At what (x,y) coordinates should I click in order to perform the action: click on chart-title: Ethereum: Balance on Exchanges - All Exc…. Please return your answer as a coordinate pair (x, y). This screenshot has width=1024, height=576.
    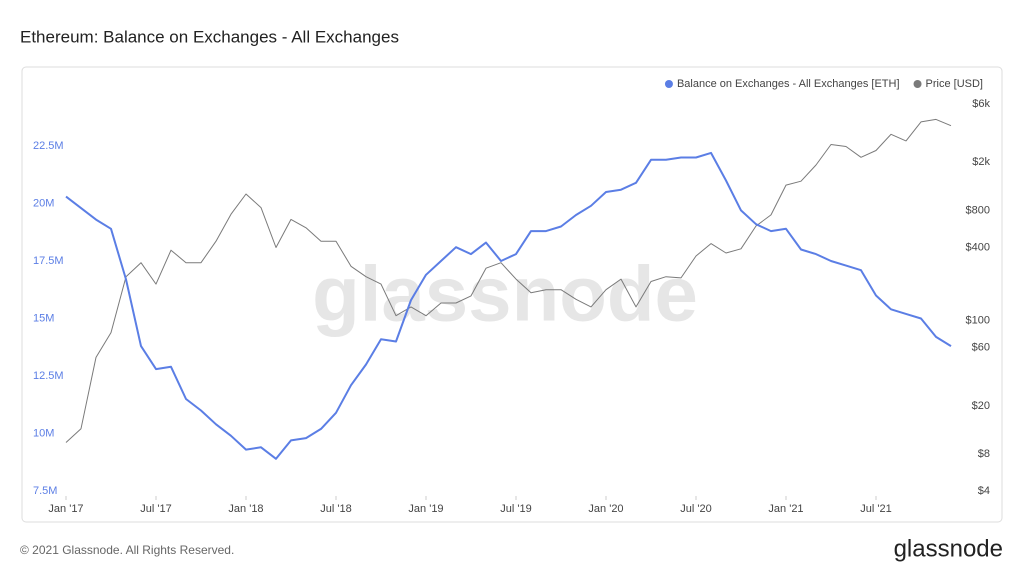
    Looking at the image, I should click on (209, 36).